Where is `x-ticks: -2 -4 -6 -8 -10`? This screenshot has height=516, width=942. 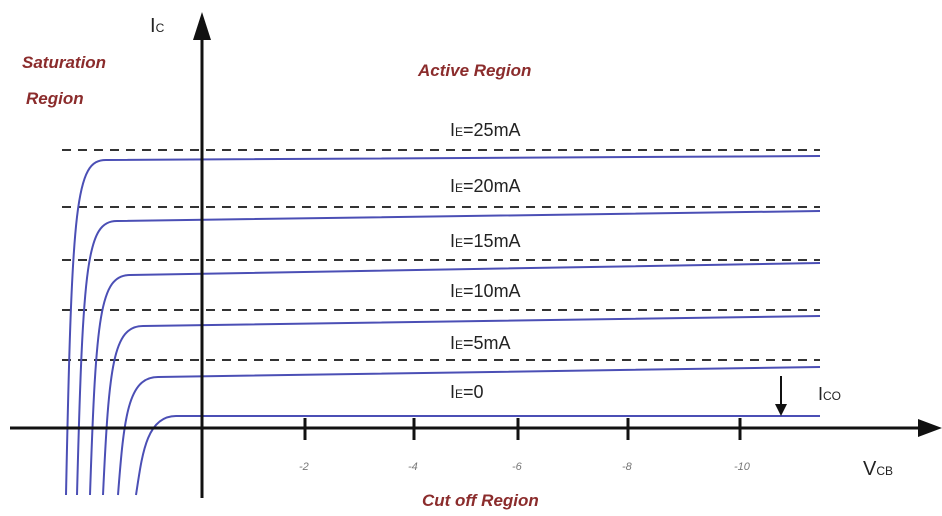 x-ticks: -2 -4 -6 -8 -10 is located at coordinates (525, 445).